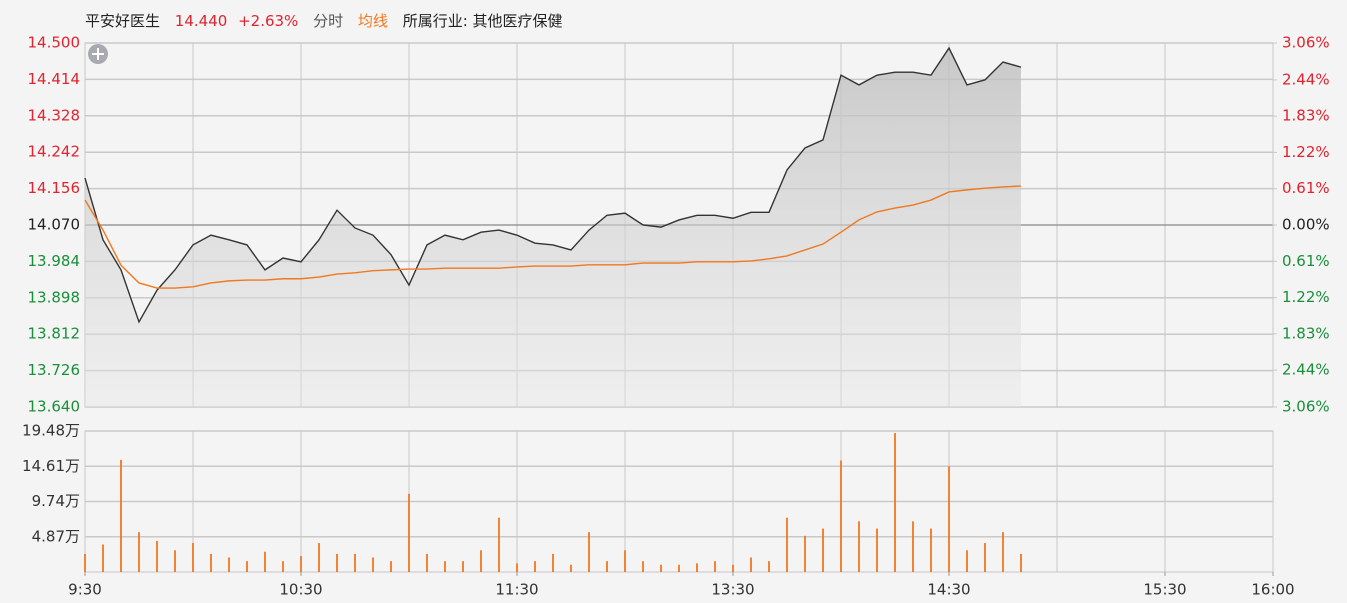 The image size is (1347, 603). I want to click on y-tick-label: 19.48万, so click(51, 431).